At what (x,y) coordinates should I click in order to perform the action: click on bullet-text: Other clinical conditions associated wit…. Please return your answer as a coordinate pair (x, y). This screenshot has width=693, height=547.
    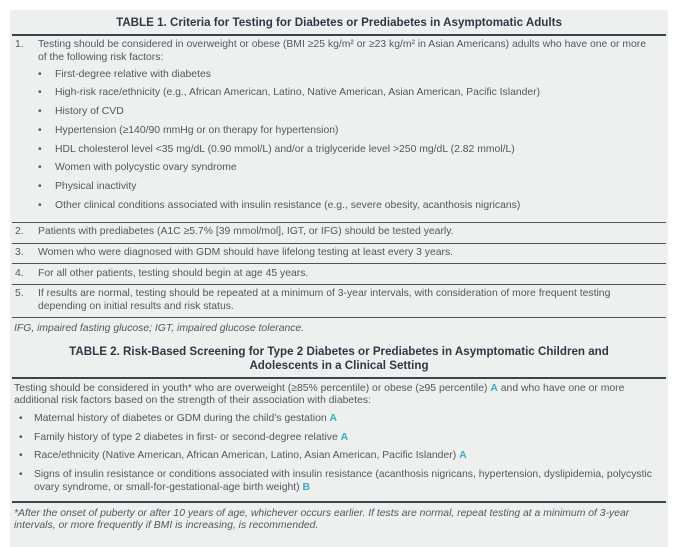
    Looking at the image, I should click on (288, 205).